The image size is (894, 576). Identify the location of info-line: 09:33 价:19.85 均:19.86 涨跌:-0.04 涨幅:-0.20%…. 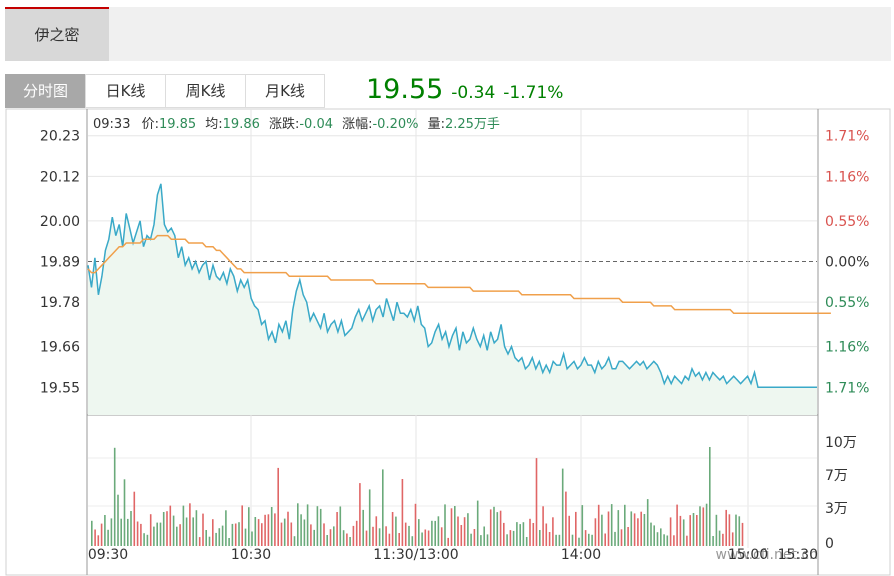
(296, 122).